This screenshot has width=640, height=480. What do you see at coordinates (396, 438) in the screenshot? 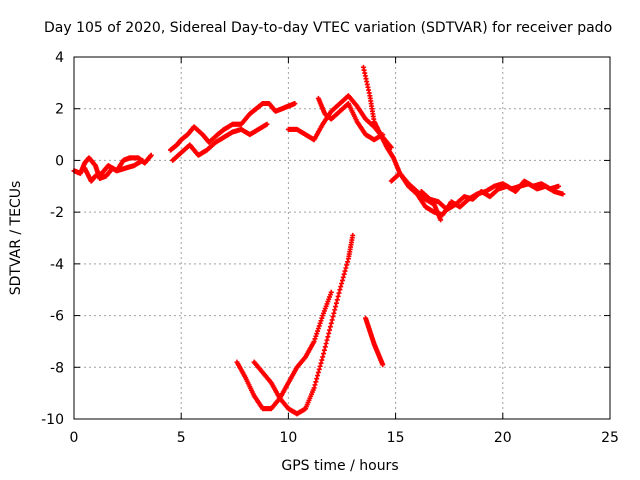
I see `x-tick-label: 15` at bounding box center [396, 438].